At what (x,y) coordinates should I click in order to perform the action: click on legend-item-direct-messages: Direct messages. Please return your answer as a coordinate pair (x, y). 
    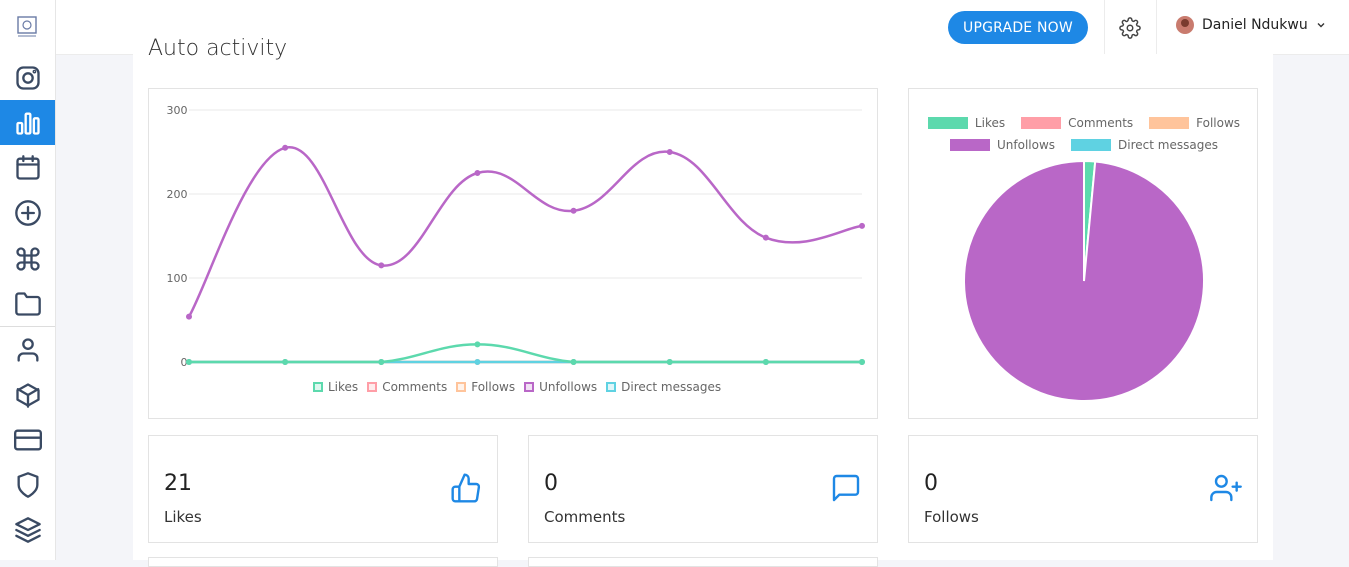
    Looking at the image, I should click on (663, 387).